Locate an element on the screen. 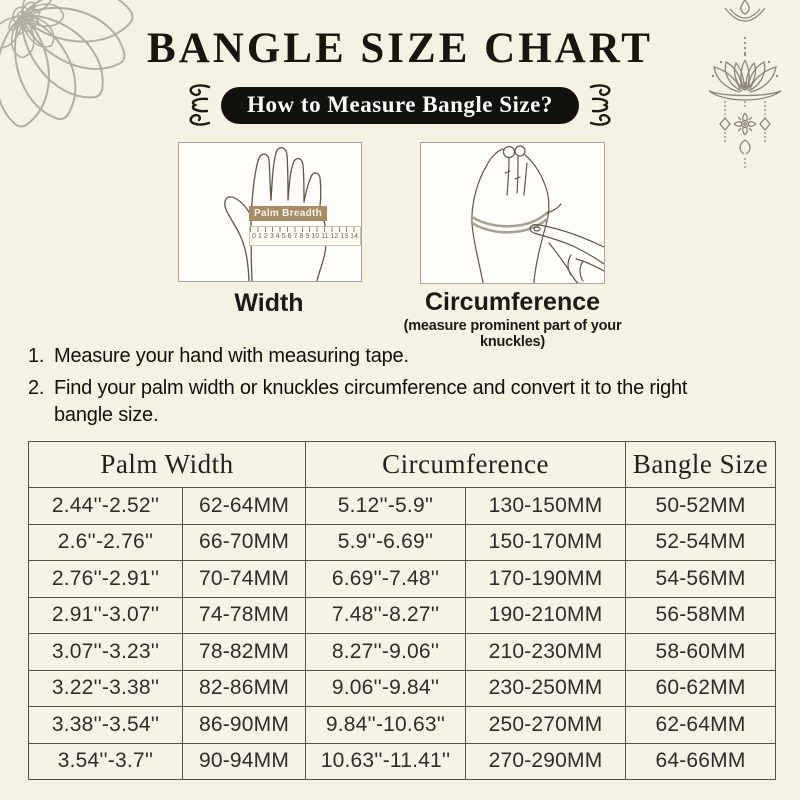 Image resolution: width=800 pixels, height=800 pixels. table-cell: 3.22''-3.38'' is located at coordinates (105, 688).